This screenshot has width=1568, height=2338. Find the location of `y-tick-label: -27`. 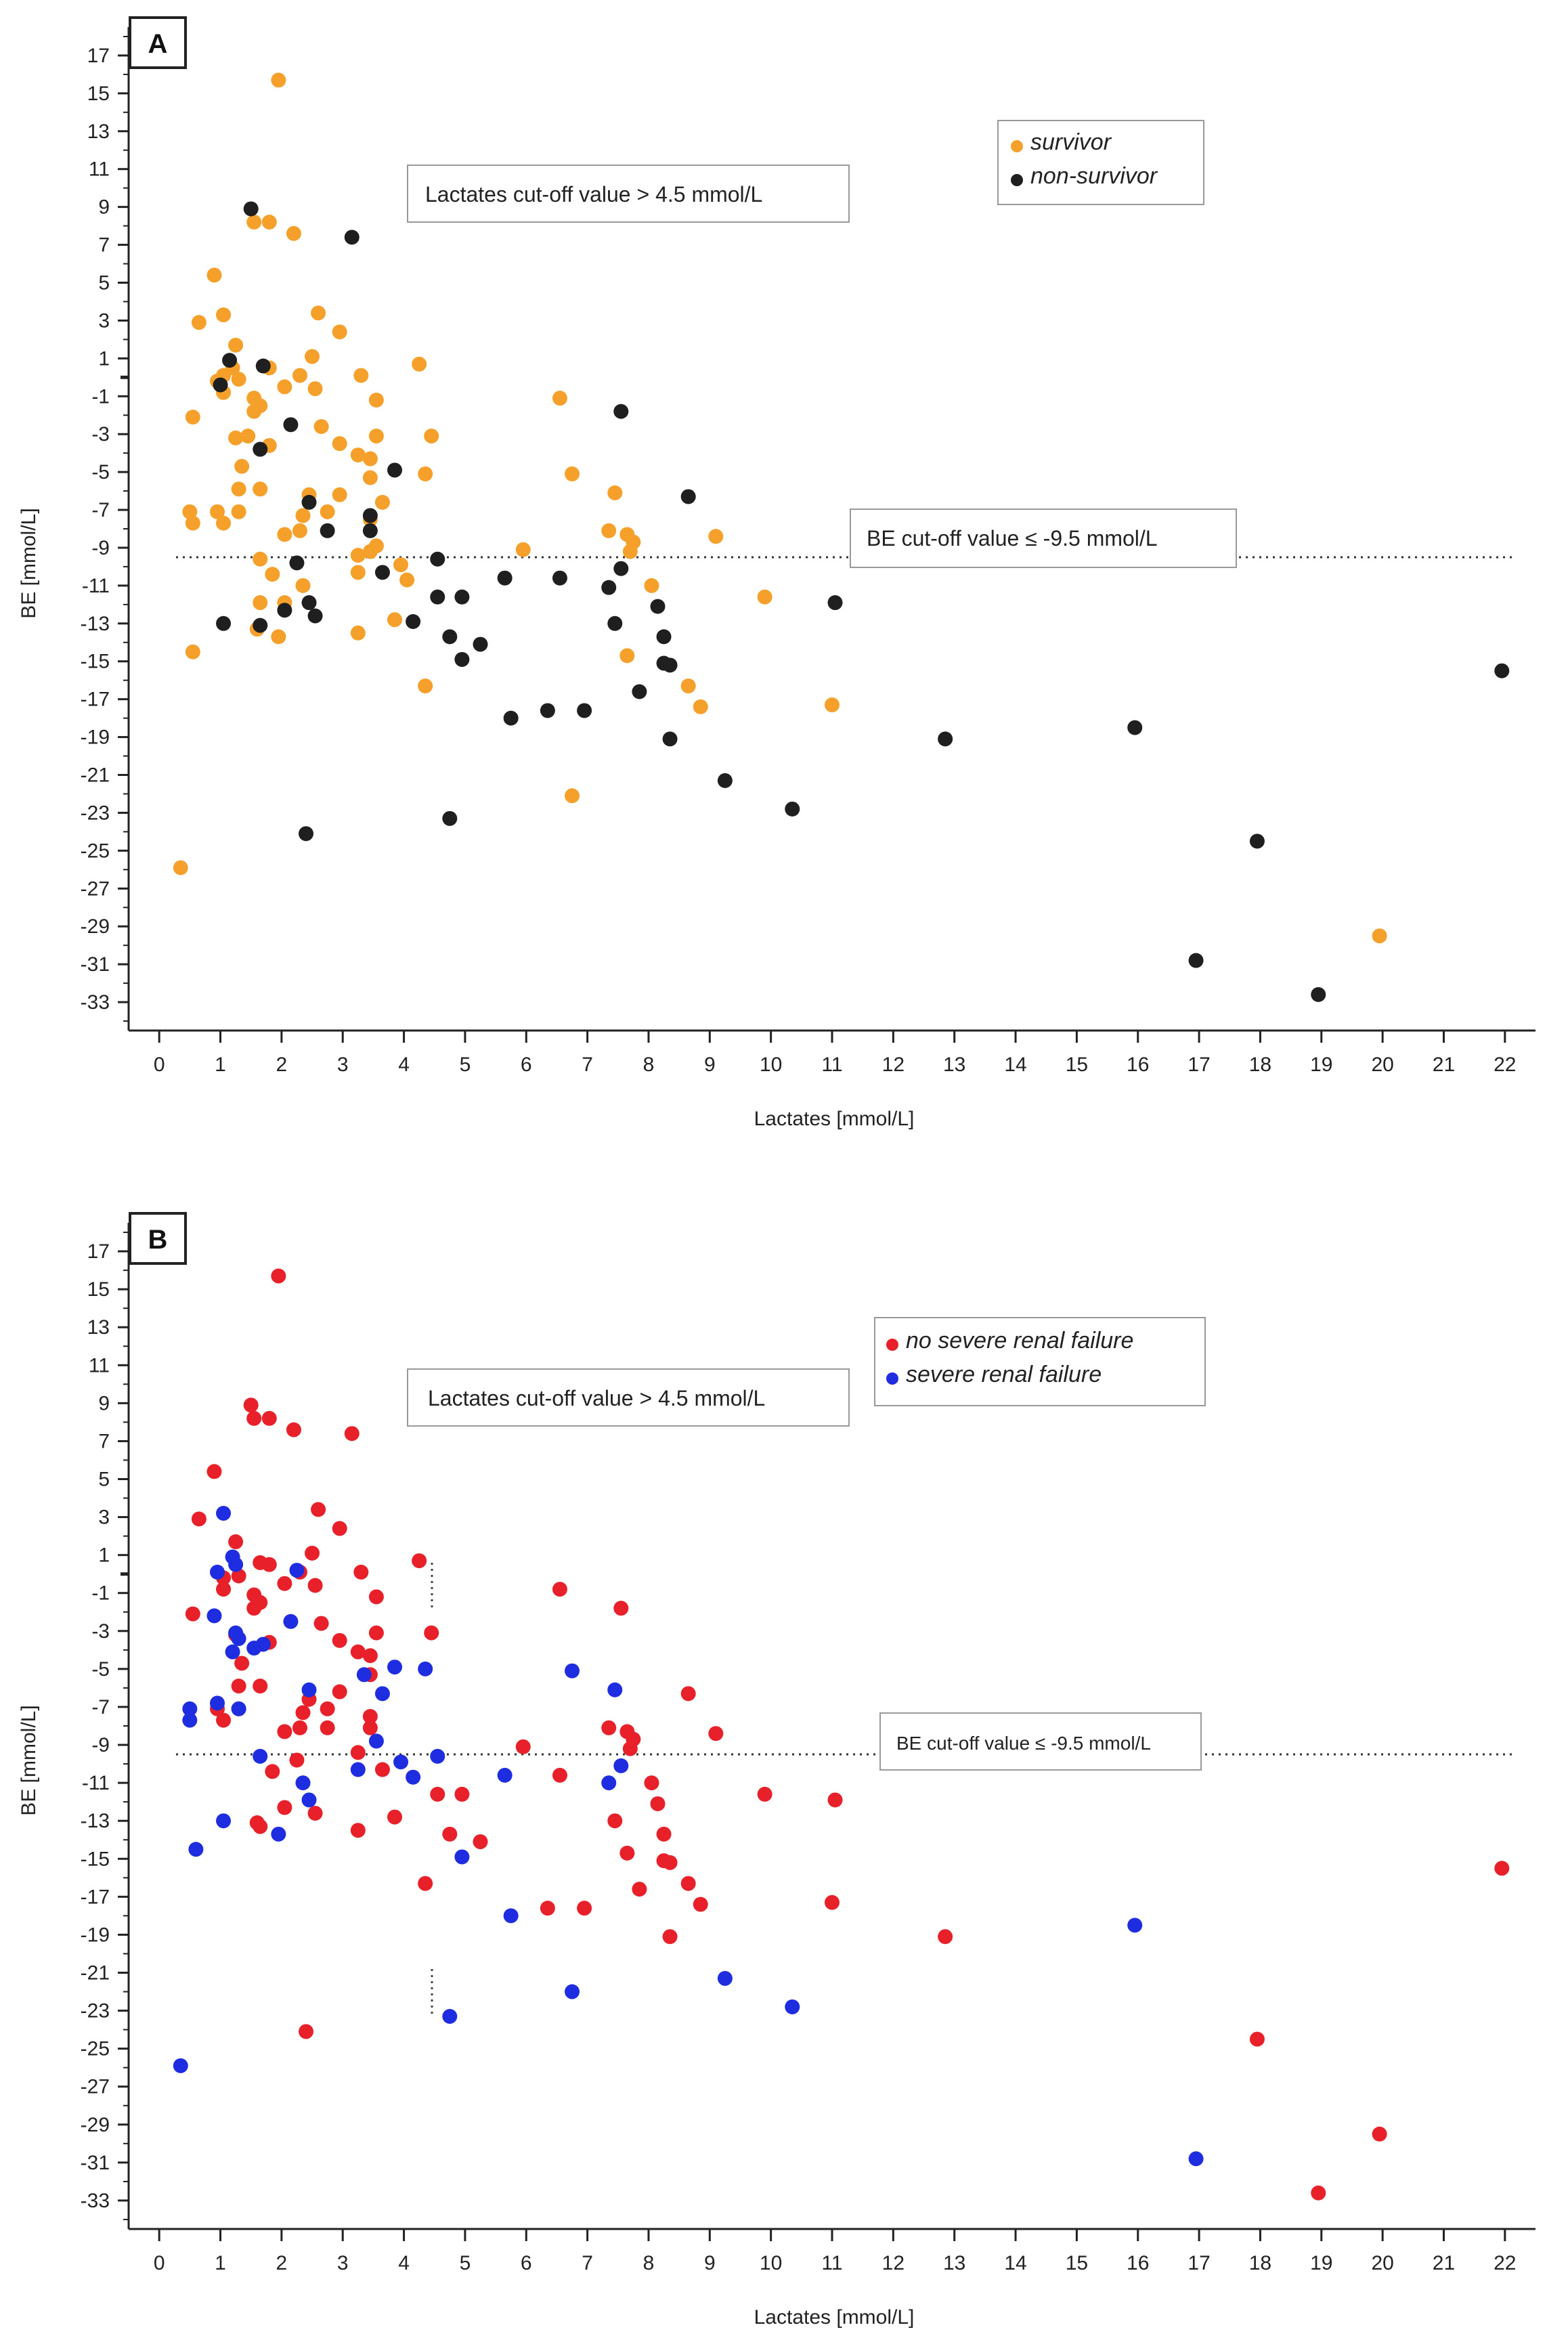

y-tick-label: -27 is located at coordinates (95, 2087).